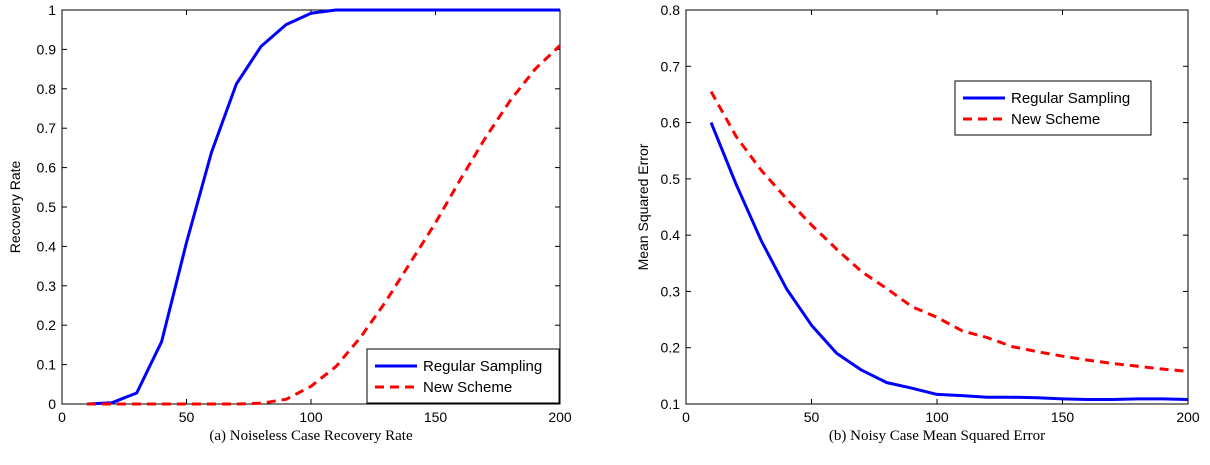 The image size is (1210, 465). Describe the element at coordinates (47, 49) in the screenshot. I see `y-tick-label: 0.9` at that location.